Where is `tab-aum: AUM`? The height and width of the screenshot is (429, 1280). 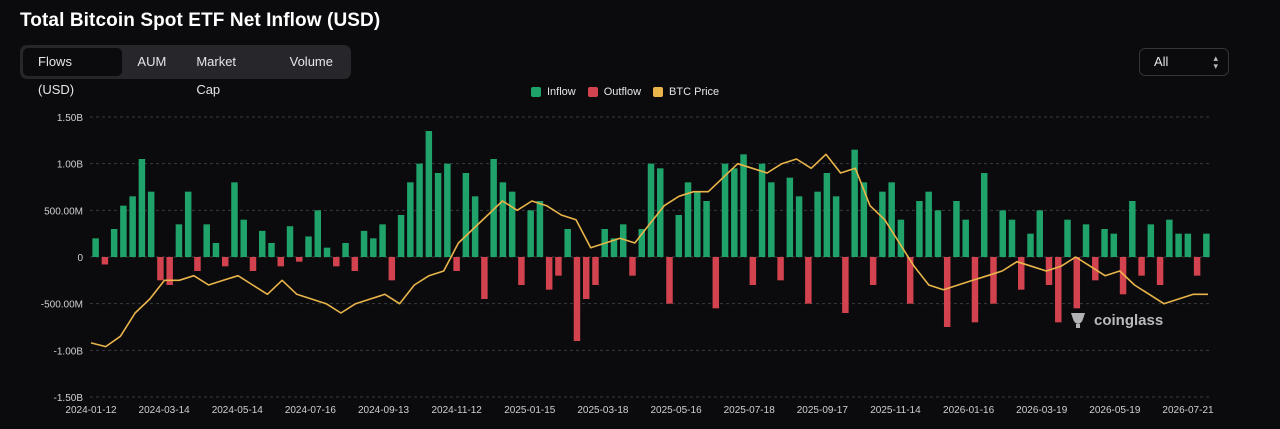 tab-aum: AUM is located at coordinates (152, 61).